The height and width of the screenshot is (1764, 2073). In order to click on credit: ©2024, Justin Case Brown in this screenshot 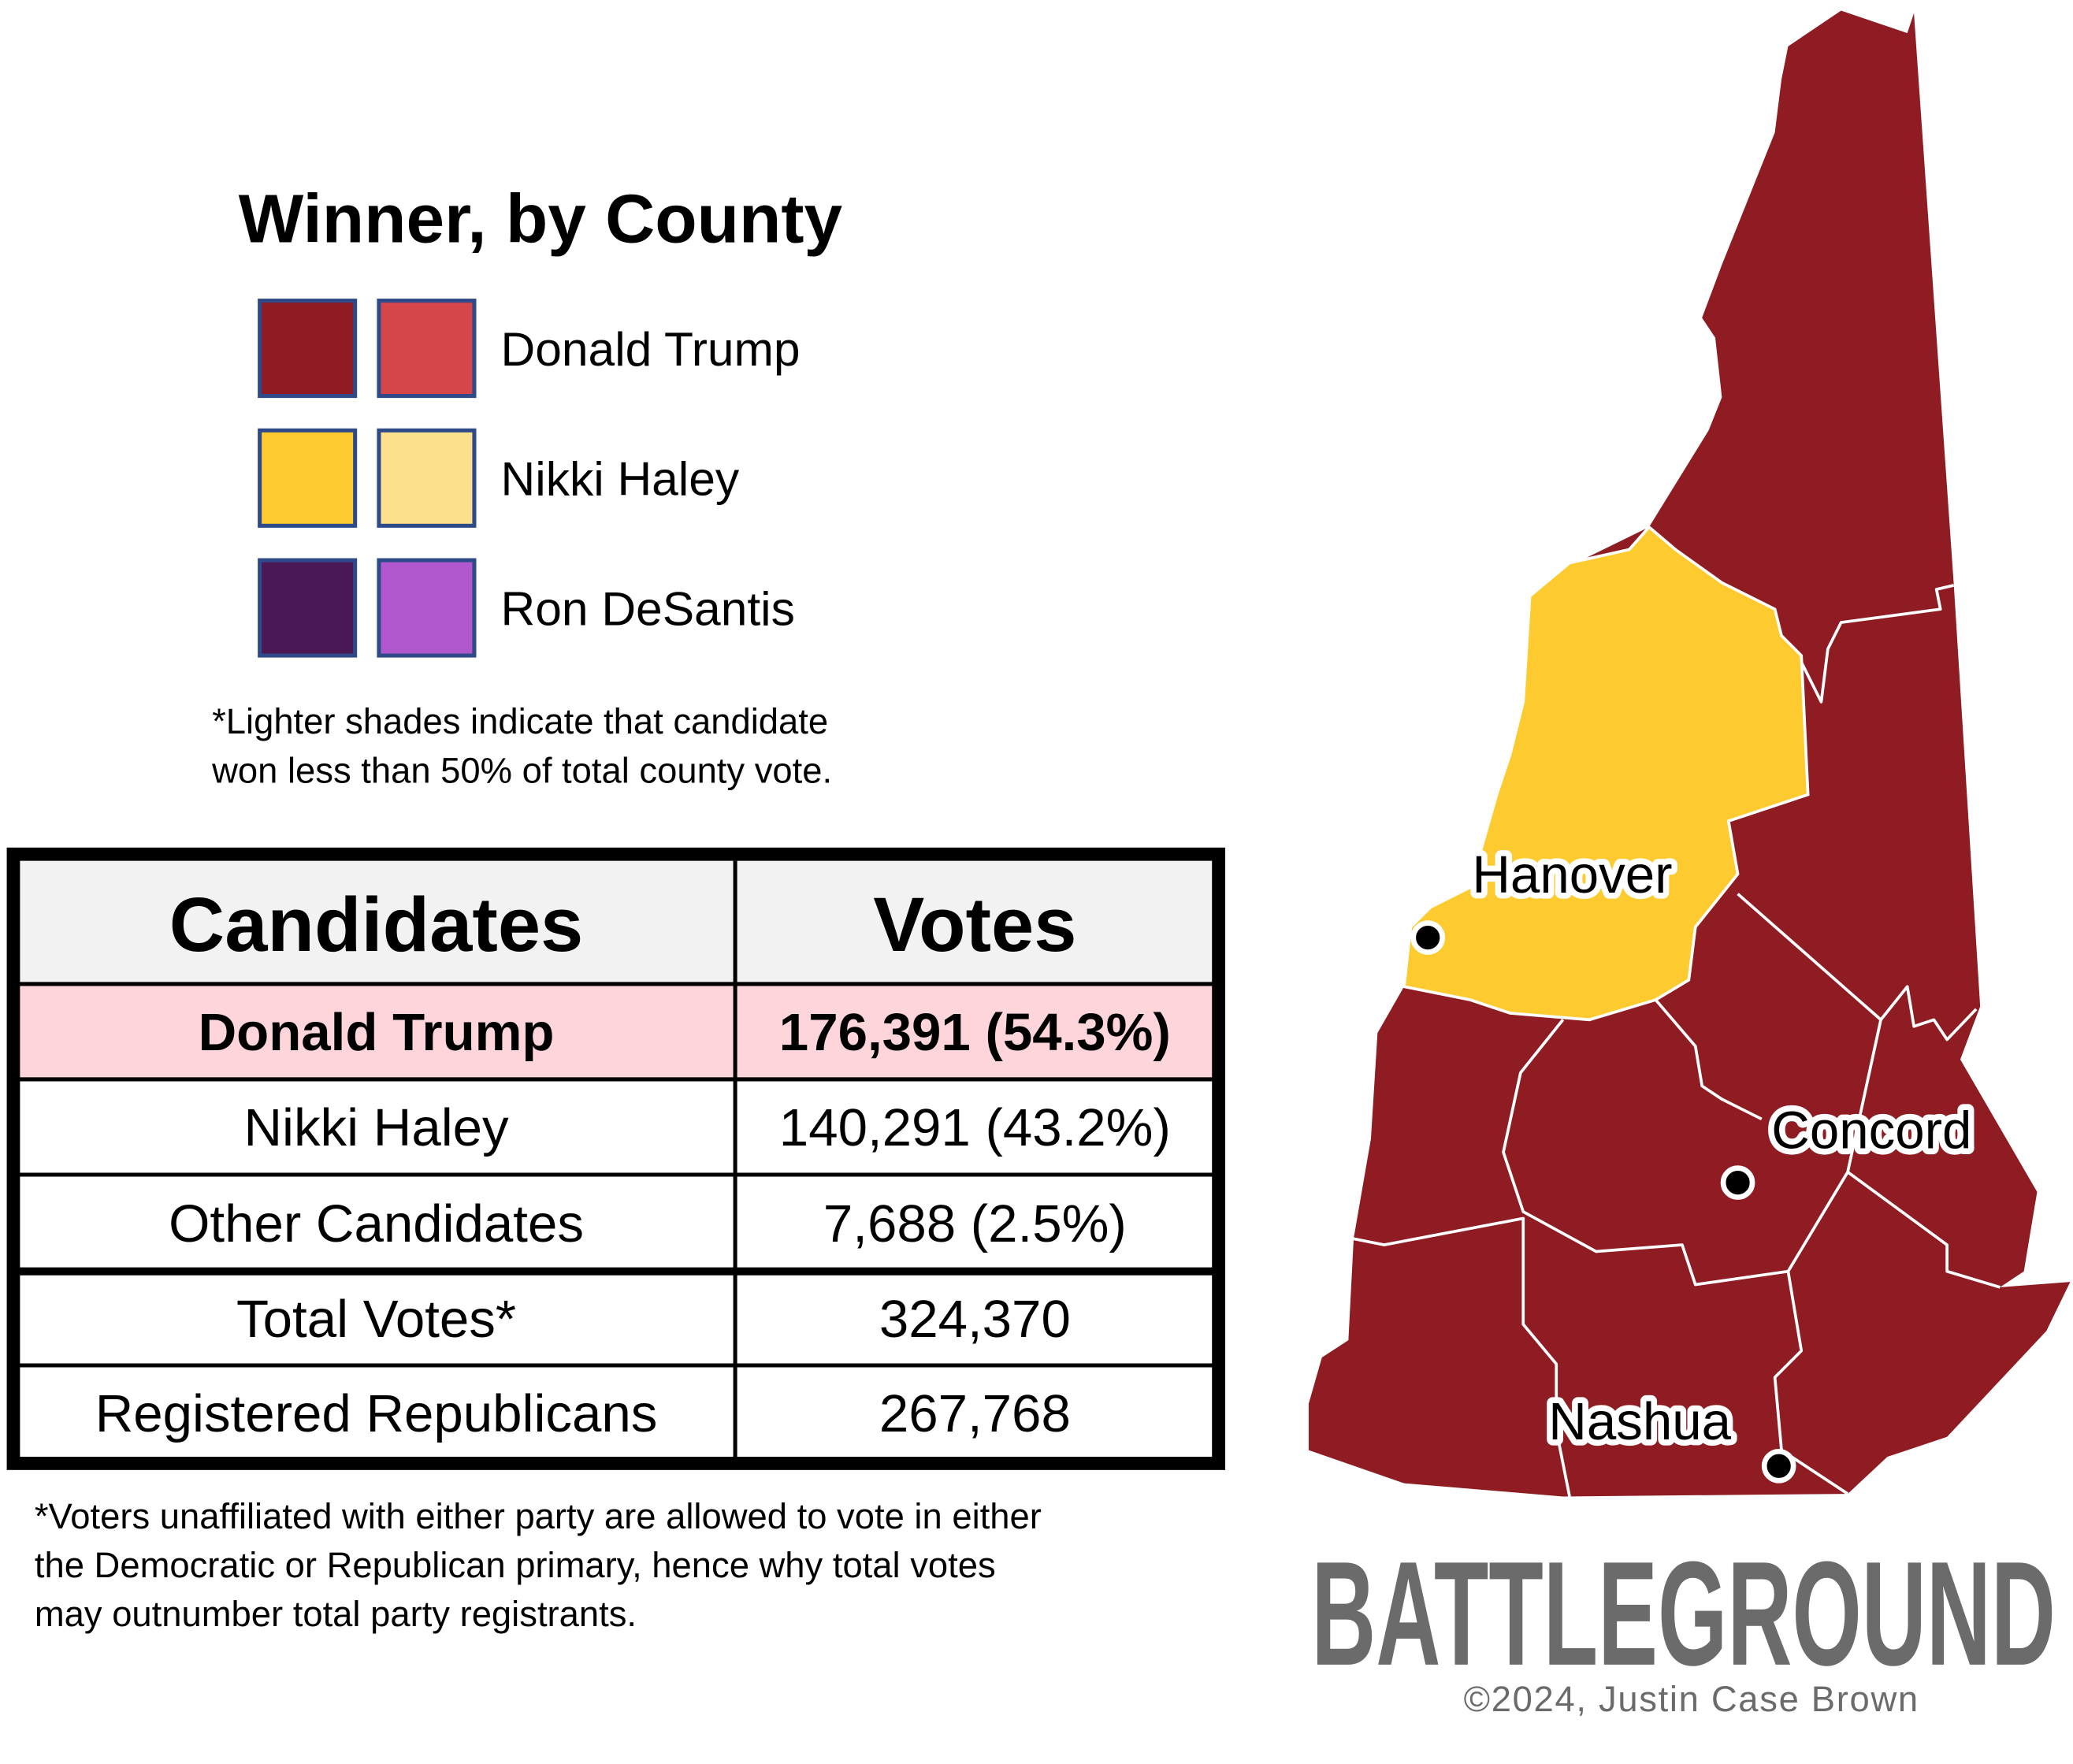, I will do `click(1691, 1699)`.